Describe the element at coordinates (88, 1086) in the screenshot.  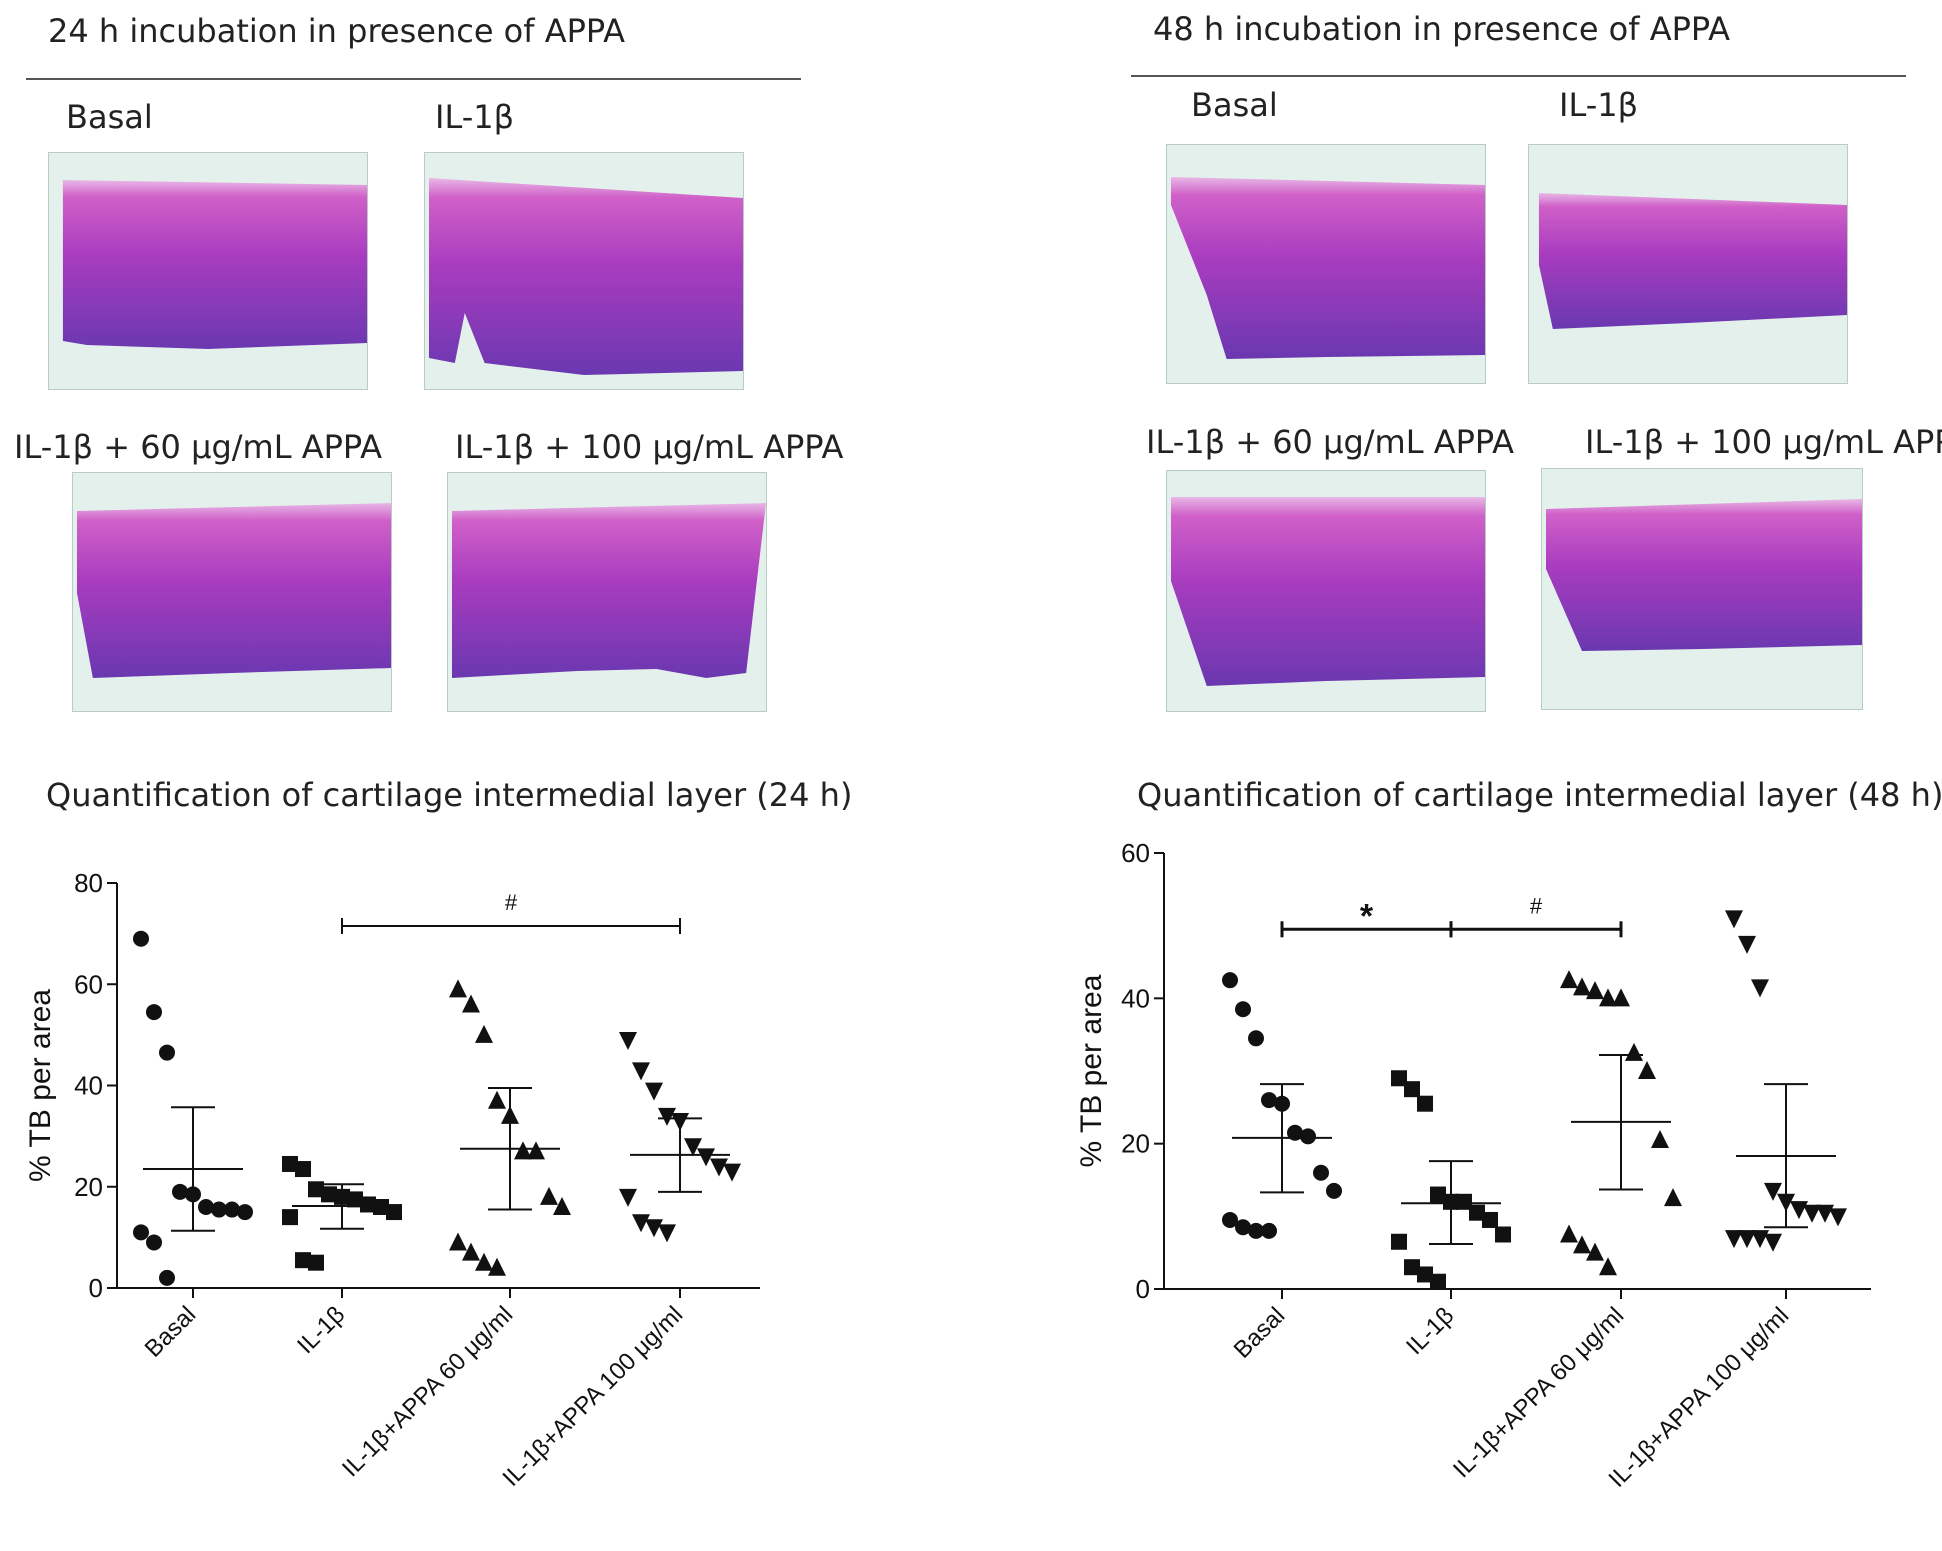
I see `y-tick-label: 40` at that location.